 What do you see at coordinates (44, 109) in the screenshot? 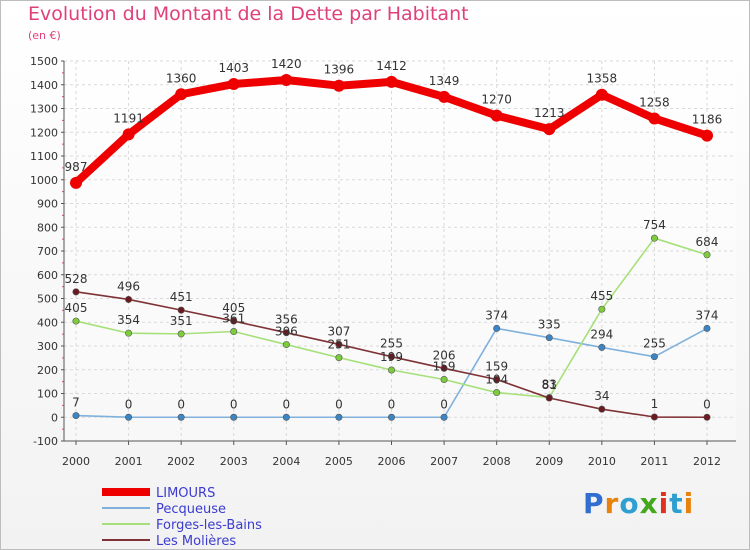
I see `y-tick-label: 1300` at bounding box center [44, 109].